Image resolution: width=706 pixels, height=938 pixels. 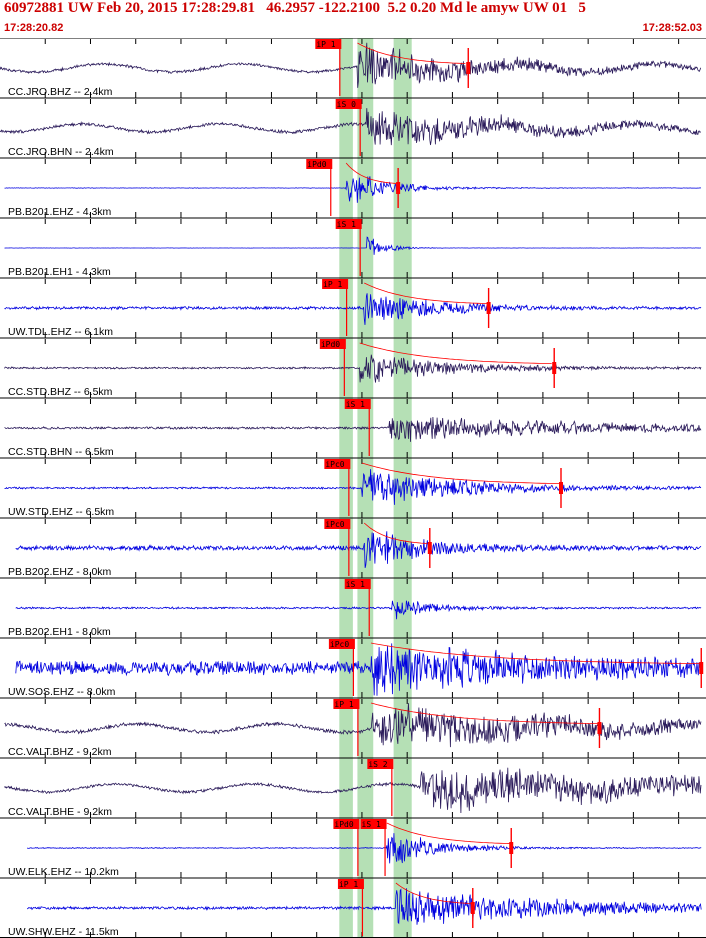 What do you see at coordinates (60, 392) in the screenshot?
I see `trace-label: CC.STD.BHZ -- 6.5km` at bounding box center [60, 392].